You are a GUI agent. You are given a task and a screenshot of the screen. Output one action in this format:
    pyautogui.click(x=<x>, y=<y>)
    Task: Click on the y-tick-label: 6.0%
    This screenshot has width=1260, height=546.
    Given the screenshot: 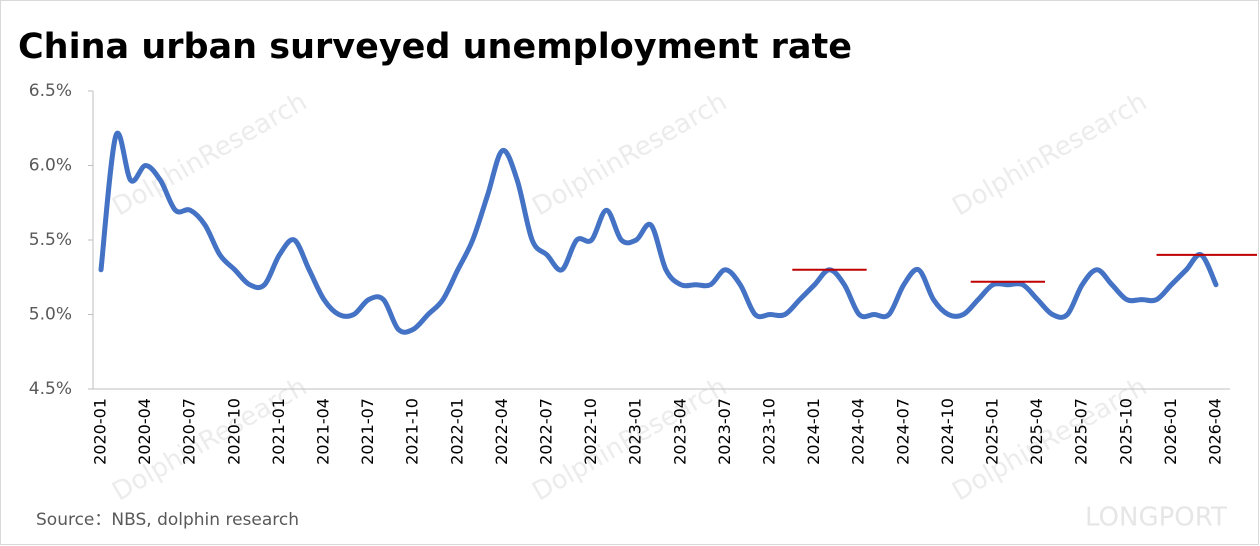 What is the action you would take?
    pyautogui.click(x=50, y=166)
    